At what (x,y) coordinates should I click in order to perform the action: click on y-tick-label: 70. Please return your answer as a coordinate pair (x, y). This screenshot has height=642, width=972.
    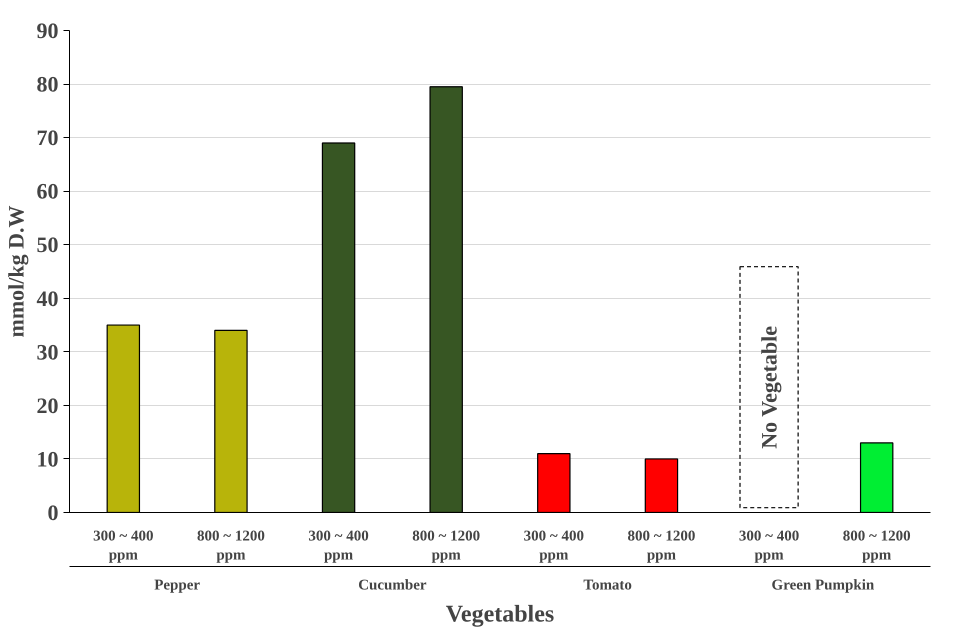
    Looking at the image, I should click on (47, 137).